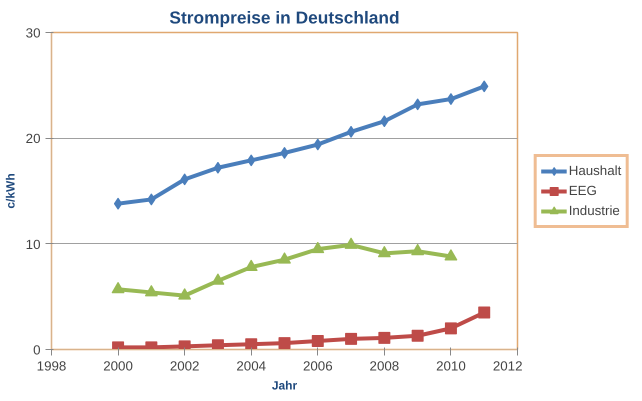 This screenshot has width=642, height=401. I want to click on legend-label: EEG, so click(582, 190).